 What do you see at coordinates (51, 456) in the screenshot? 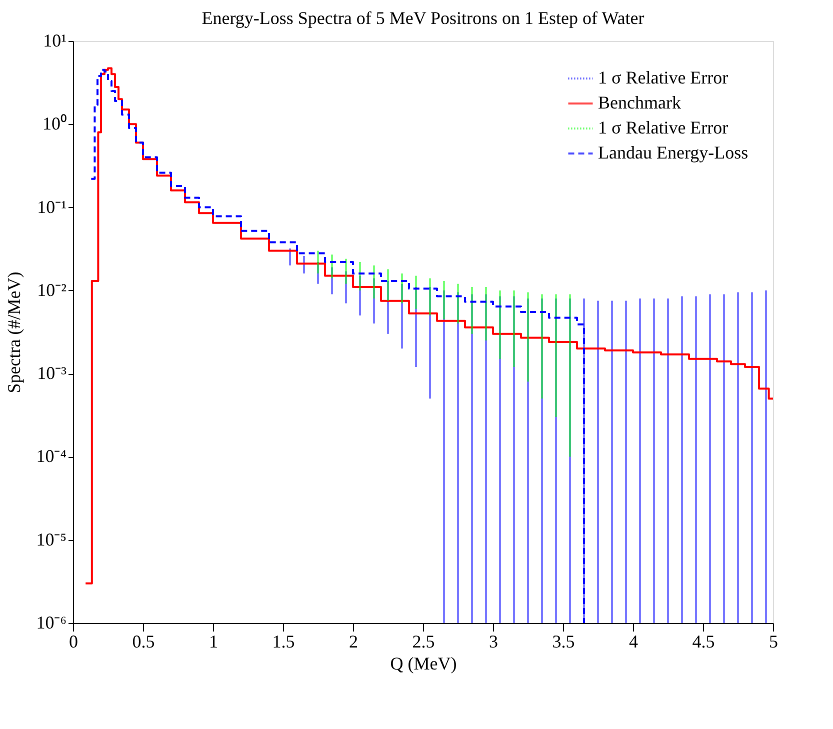
I see `y-tick-label: 10⁻⁴` at bounding box center [51, 456].